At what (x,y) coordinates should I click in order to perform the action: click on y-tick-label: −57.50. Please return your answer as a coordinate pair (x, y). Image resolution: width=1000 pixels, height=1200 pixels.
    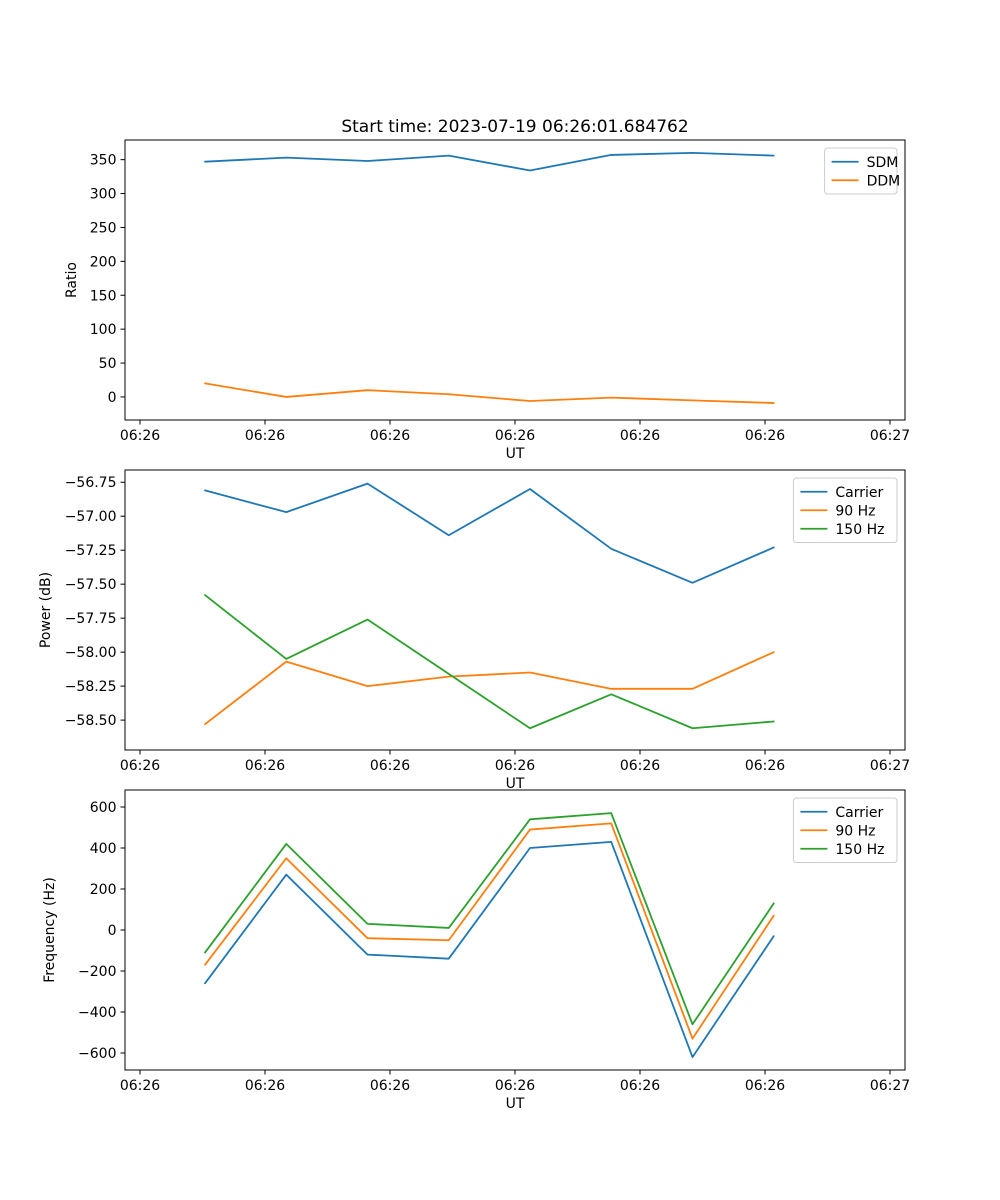
    Looking at the image, I should click on (91, 585).